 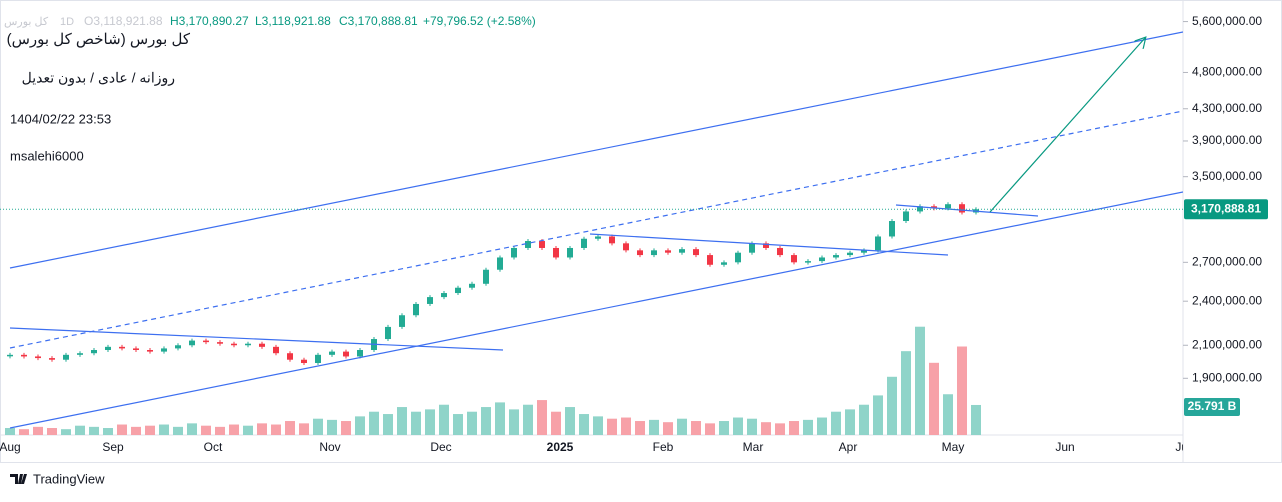 What do you see at coordinates (1227, 344) in the screenshot?
I see `y-tick-label: 2,100,000.00` at bounding box center [1227, 344].